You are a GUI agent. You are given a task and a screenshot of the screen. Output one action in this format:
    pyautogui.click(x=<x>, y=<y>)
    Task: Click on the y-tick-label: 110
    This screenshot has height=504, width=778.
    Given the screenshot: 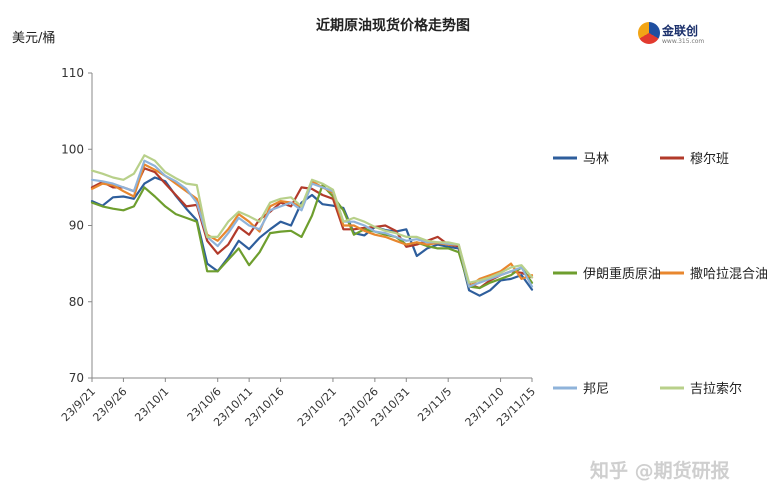 What is the action you would take?
    pyautogui.click(x=72, y=73)
    